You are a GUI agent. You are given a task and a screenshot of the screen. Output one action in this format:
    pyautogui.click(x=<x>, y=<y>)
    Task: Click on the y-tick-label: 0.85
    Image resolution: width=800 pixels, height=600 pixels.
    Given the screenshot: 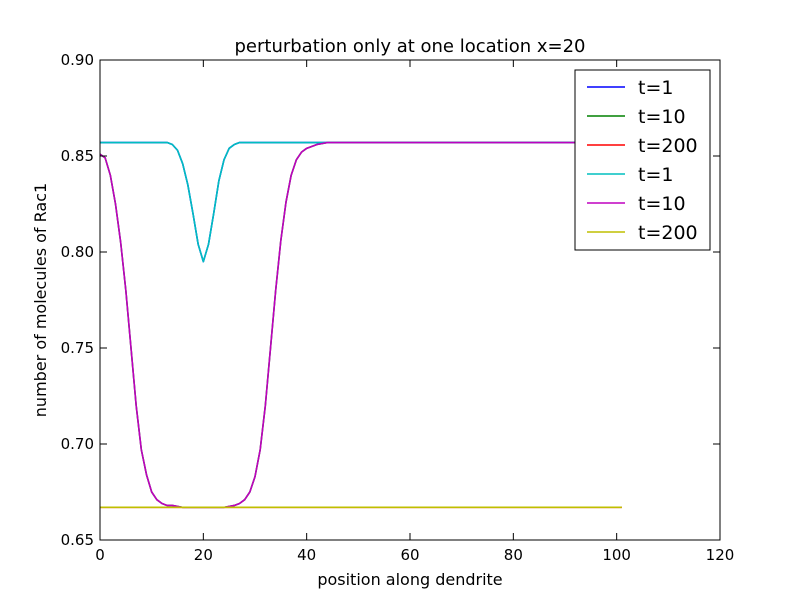 What is the action you would take?
    pyautogui.click(x=77, y=156)
    